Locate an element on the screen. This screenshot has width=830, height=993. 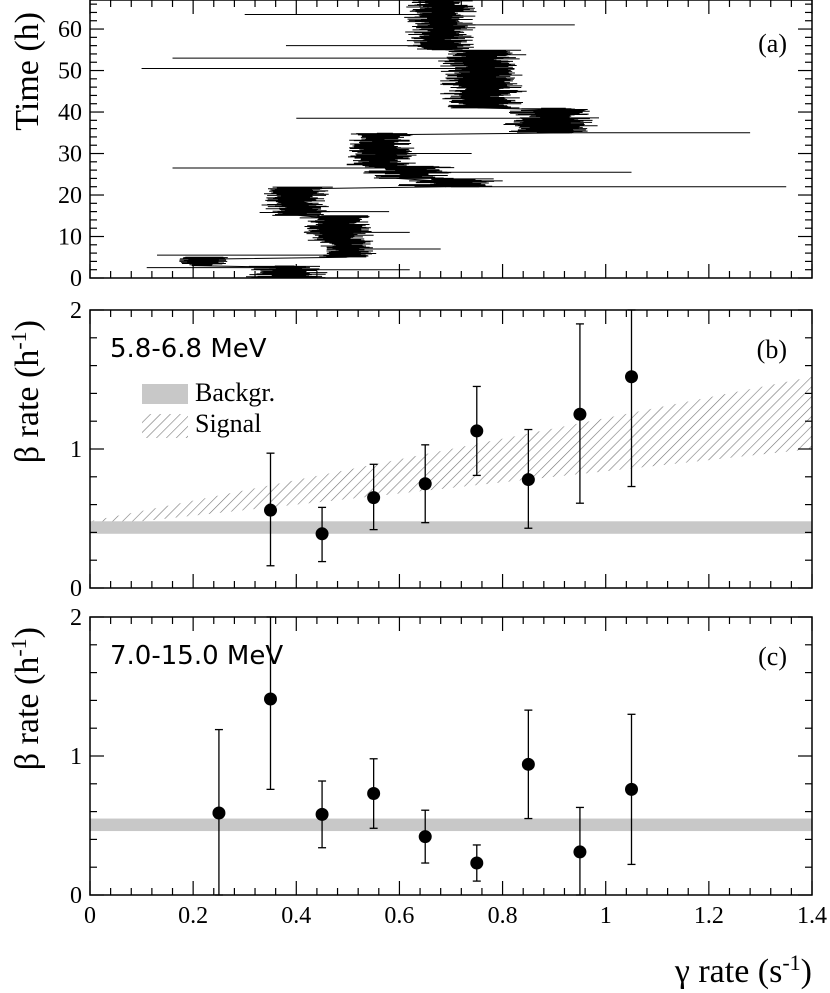
x-tick-label: 0.6 is located at coordinates (399, 916).